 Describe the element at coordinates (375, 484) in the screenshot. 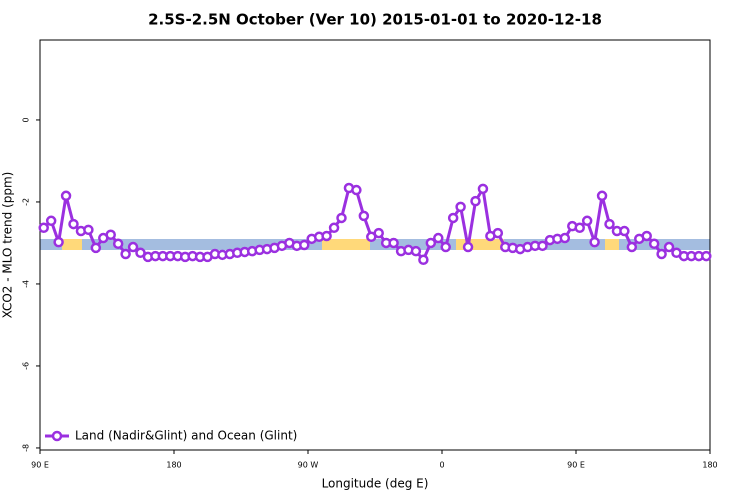

I see `x-axis-label: Longitude (deg E)` at that location.